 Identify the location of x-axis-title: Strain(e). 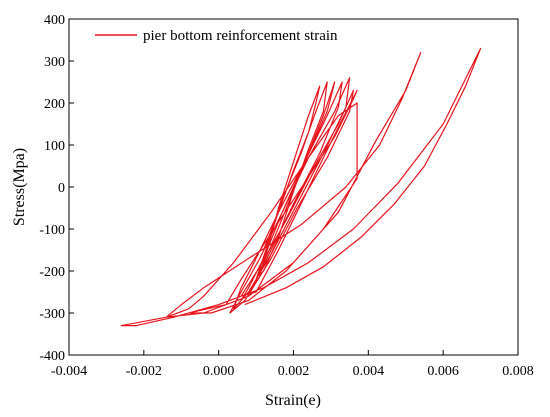
(293, 400).